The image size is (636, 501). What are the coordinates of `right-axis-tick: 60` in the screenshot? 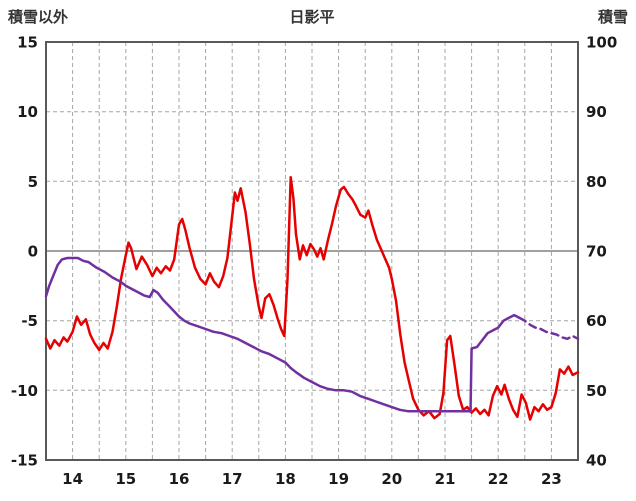 It's located at (596, 321).